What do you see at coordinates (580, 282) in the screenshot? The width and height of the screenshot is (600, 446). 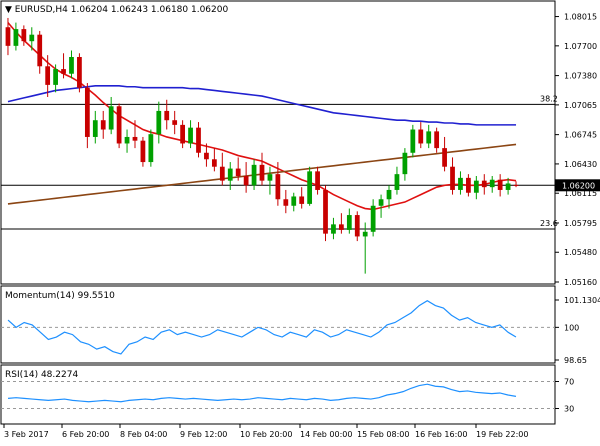 I see `price-axis-label: 1.05160` at bounding box center [580, 282].